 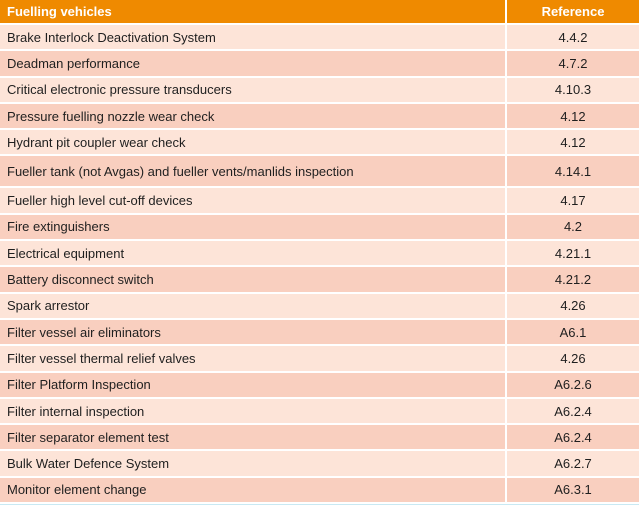 What do you see at coordinates (253, 411) in the screenshot?
I see `row-name-cell: Filter internal inspection` at bounding box center [253, 411].